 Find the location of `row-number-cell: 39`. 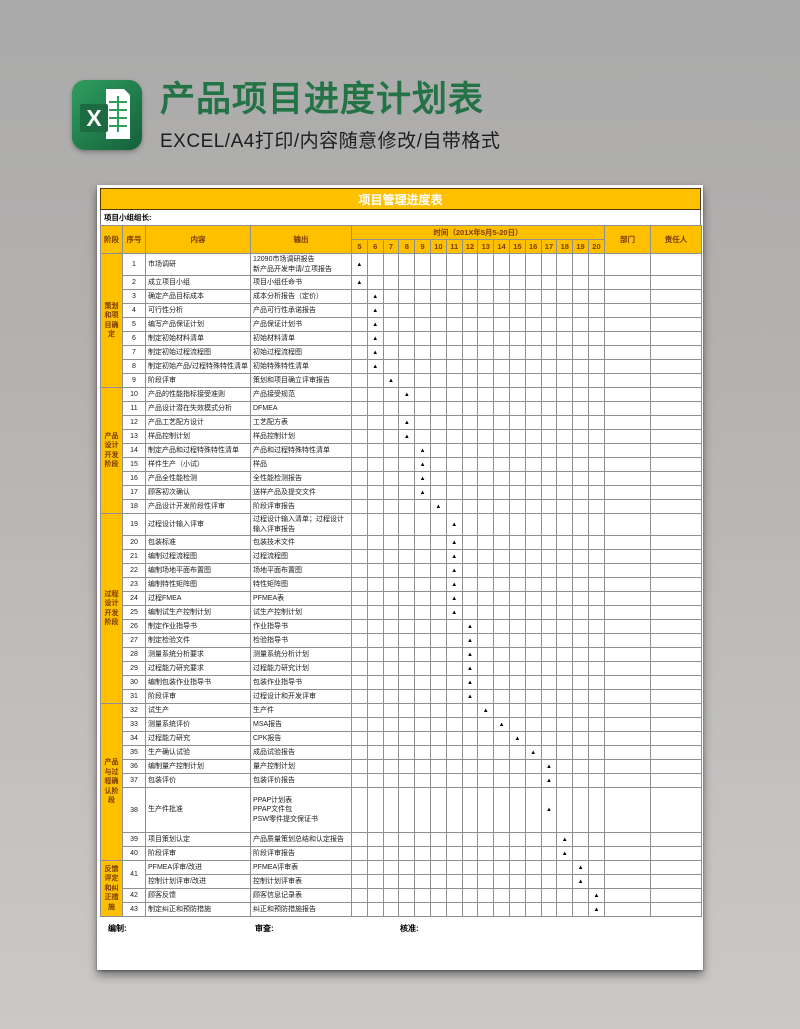

row-number-cell: 39 is located at coordinates (134, 839).